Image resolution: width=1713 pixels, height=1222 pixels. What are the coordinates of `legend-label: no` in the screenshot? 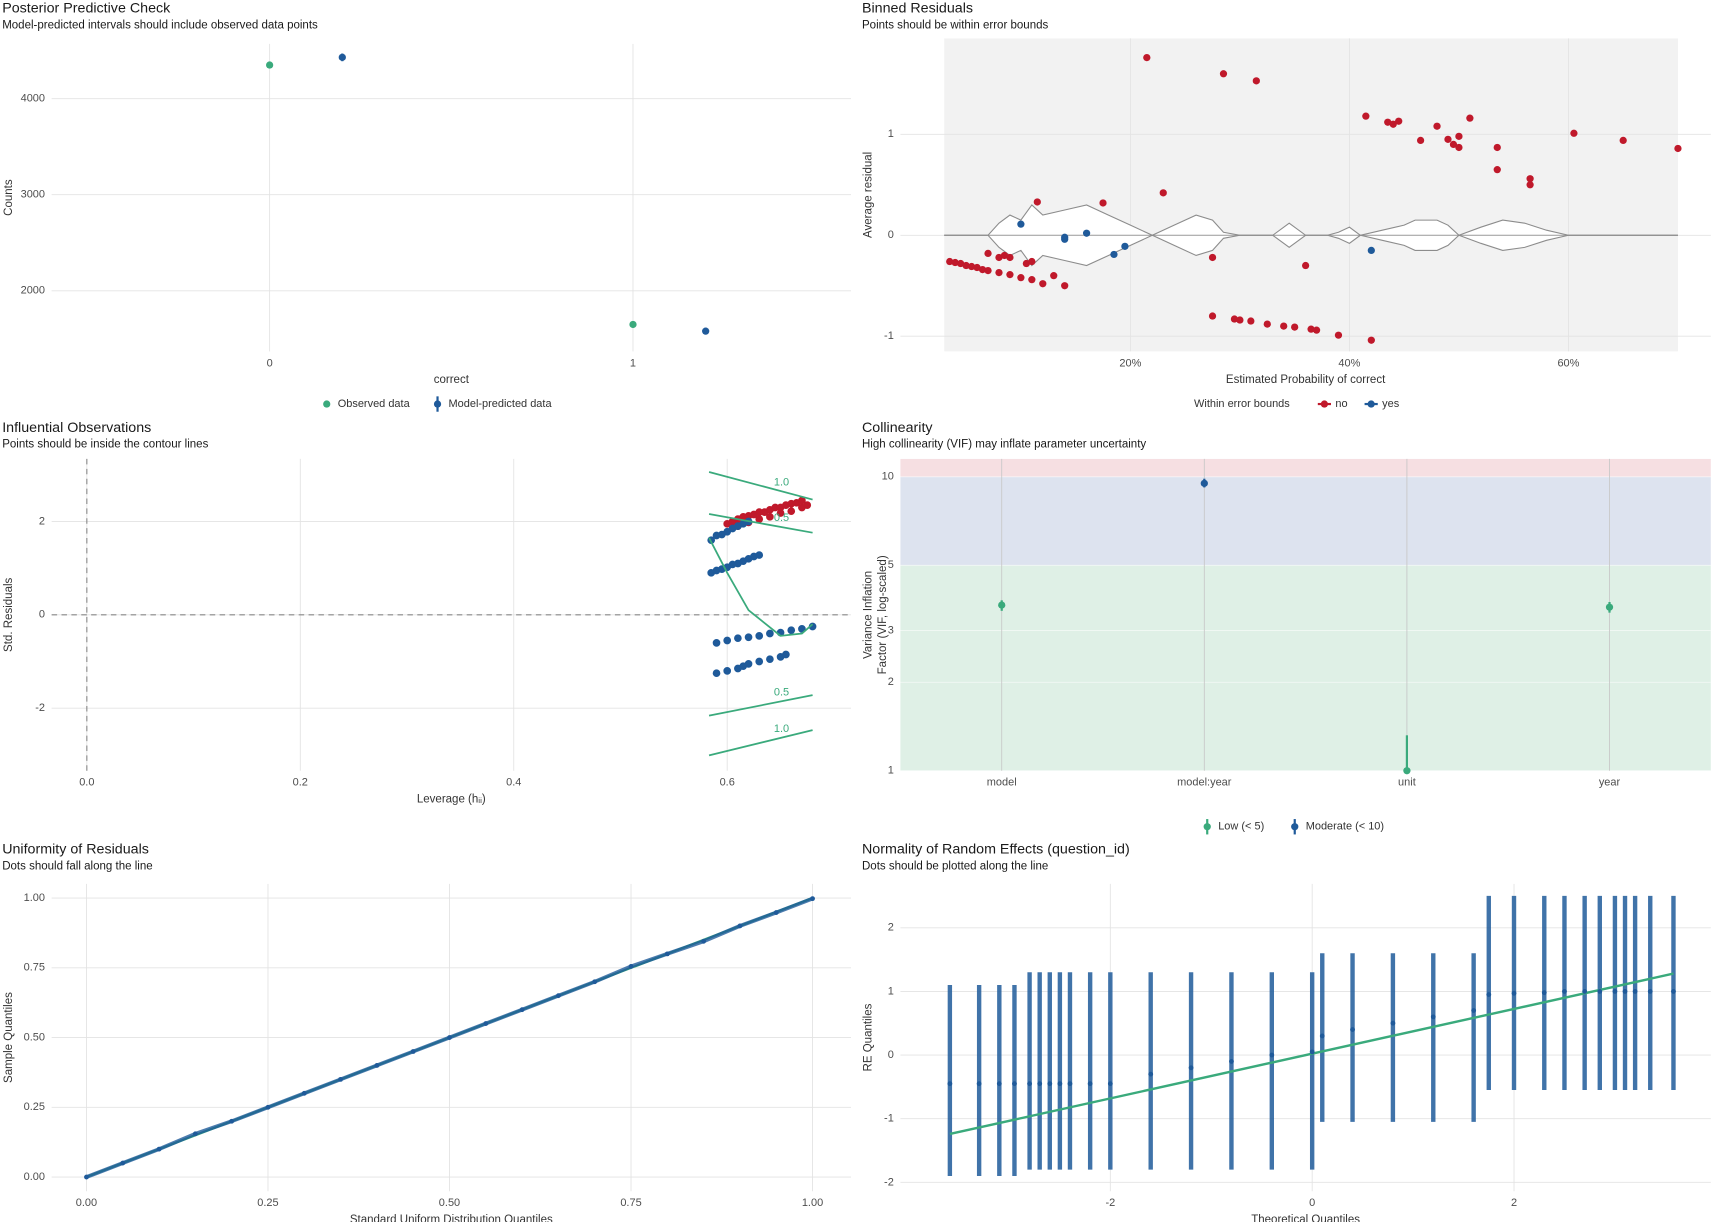 It's located at (1341, 404).